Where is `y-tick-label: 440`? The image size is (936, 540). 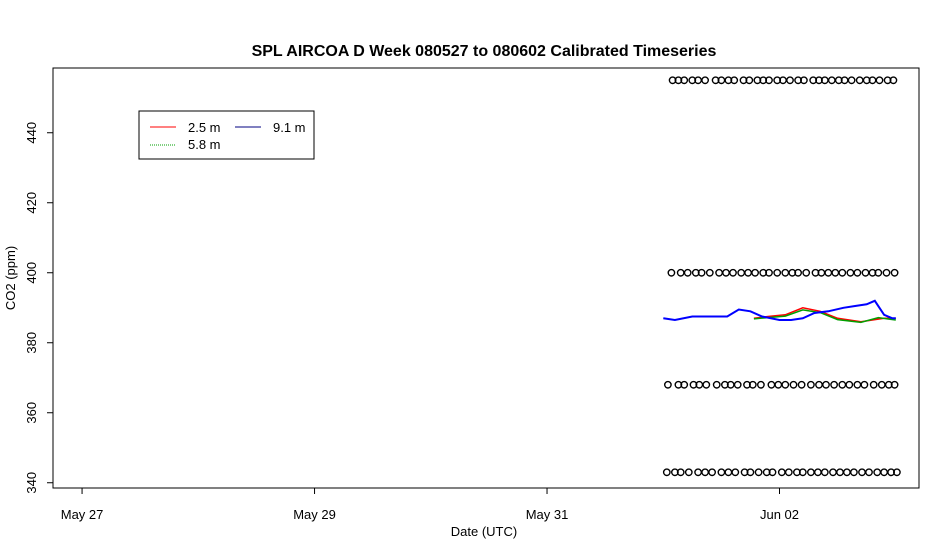 y-tick-label: 440 is located at coordinates (31, 133).